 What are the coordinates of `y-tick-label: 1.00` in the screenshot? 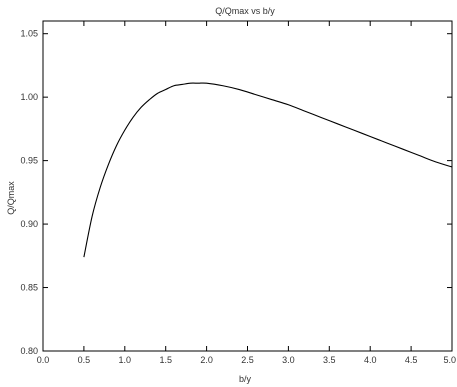 It's located at (29, 97).